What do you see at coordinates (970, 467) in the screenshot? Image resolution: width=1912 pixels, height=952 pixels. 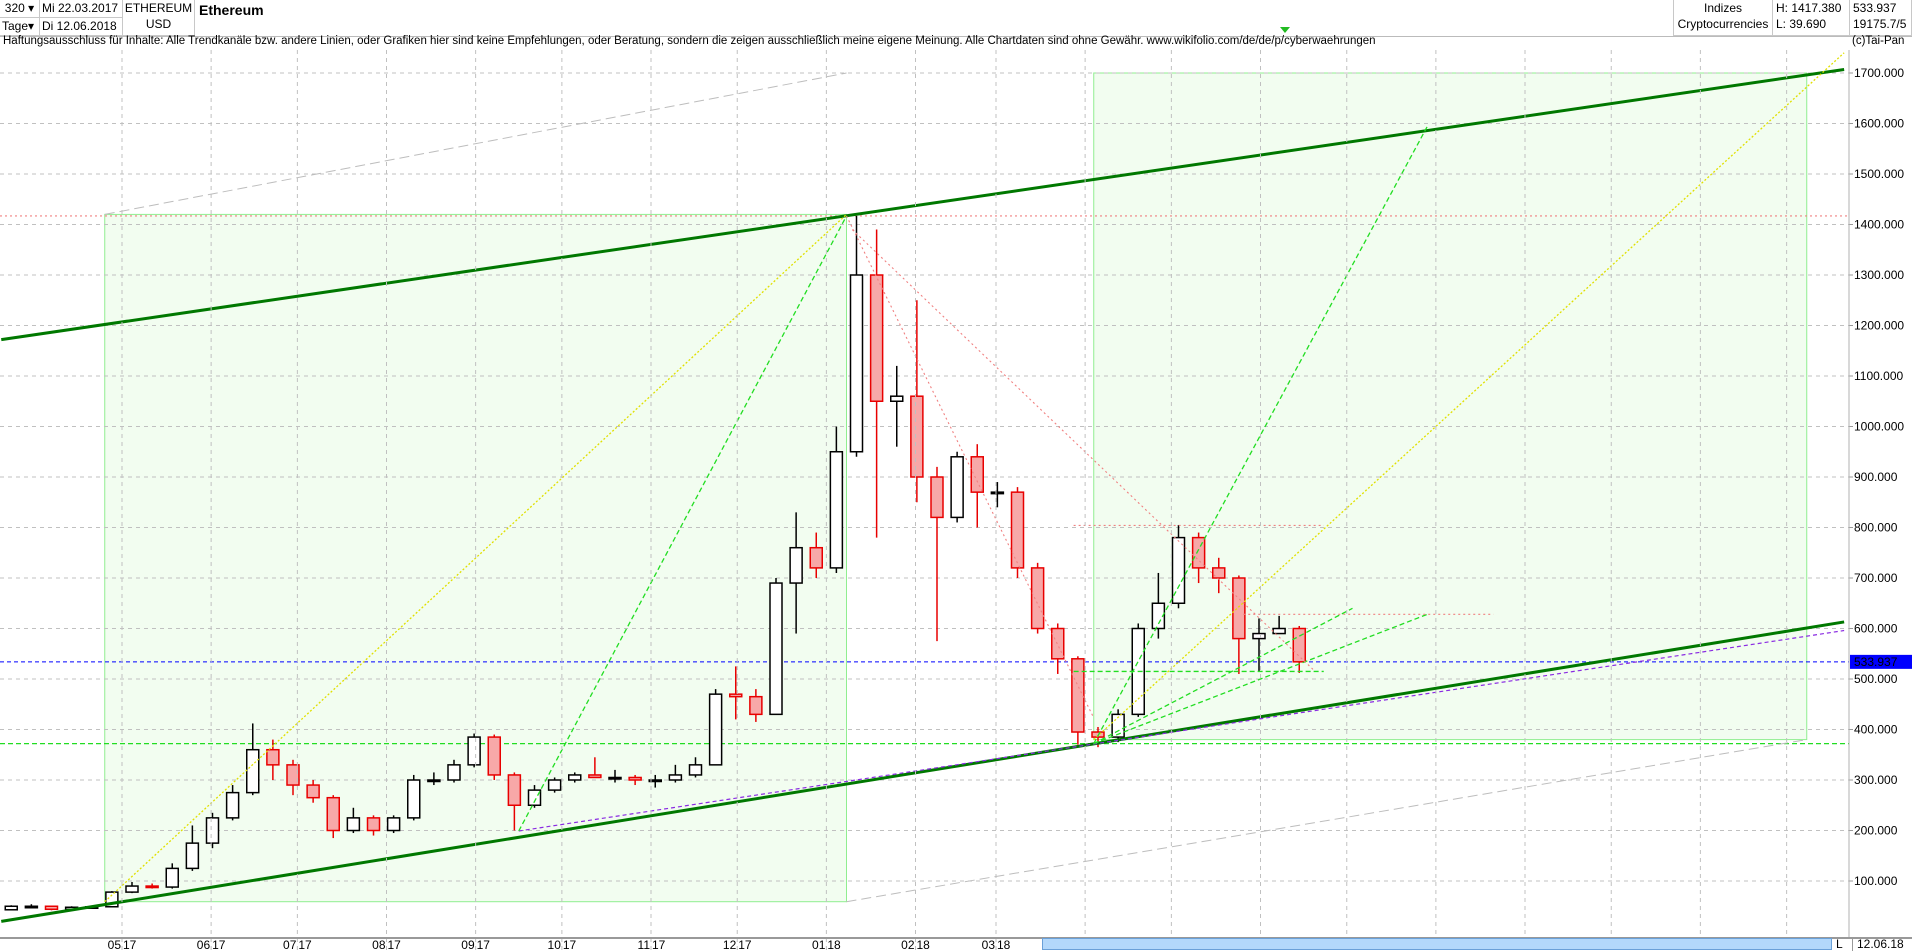 I see `downtrend-steep` at bounding box center [970, 467].